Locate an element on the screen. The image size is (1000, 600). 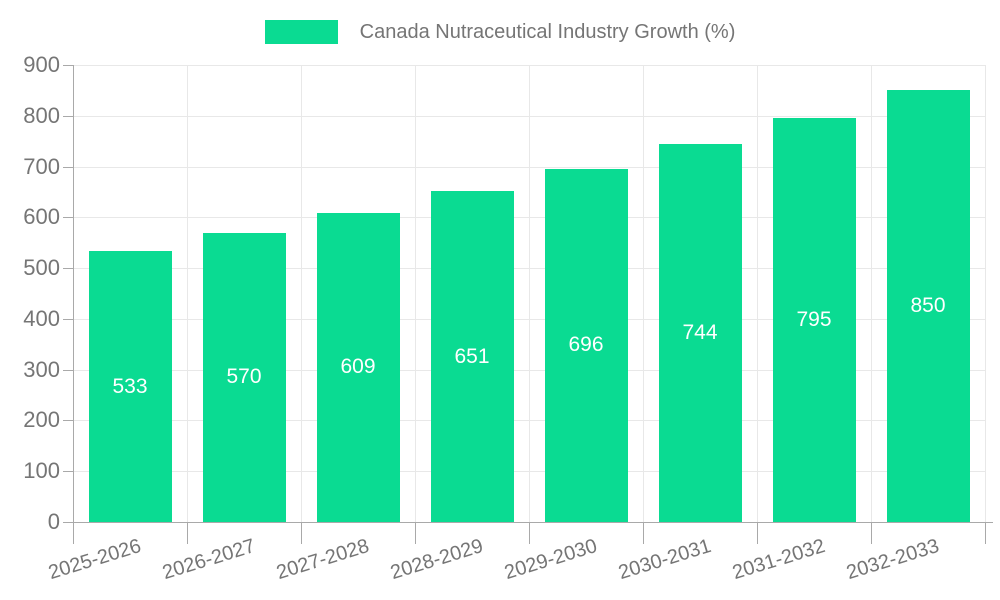
legend-label: Canada Nutraceutical Industry Growth (%) is located at coordinates (547, 31).